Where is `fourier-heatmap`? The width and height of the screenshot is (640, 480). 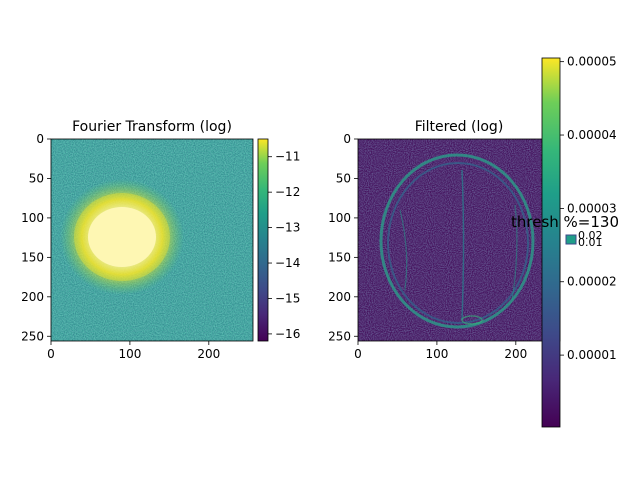 fourier-heatmap is located at coordinates (152, 240).